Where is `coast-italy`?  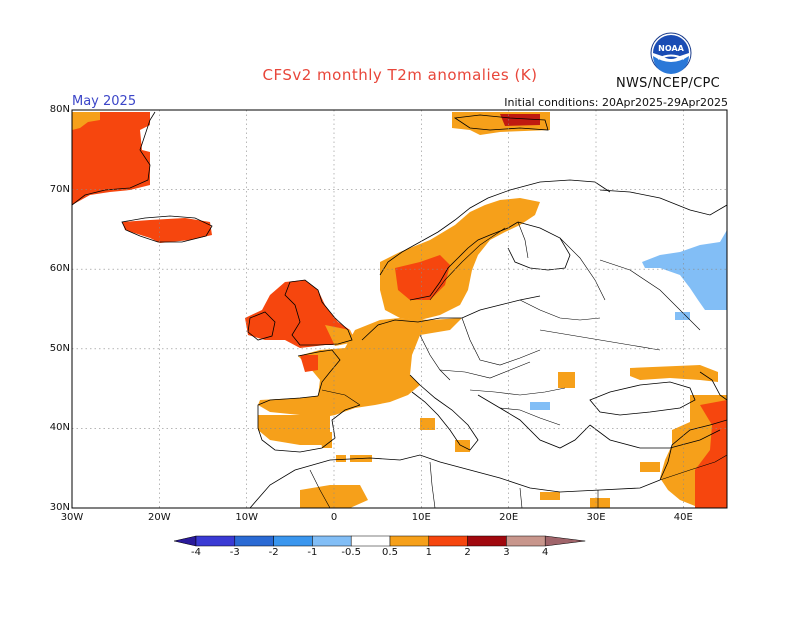
coast-italy is located at coordinates (444, 412).